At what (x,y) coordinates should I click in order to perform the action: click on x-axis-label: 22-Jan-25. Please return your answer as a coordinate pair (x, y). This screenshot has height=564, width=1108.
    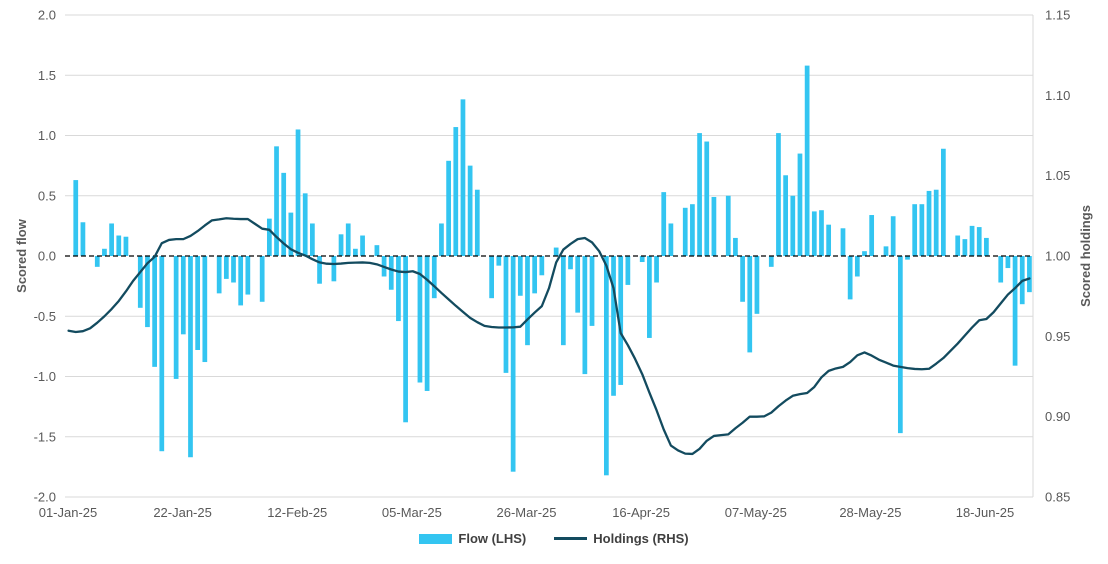
    Looking at the image, I should click on (182, 512).